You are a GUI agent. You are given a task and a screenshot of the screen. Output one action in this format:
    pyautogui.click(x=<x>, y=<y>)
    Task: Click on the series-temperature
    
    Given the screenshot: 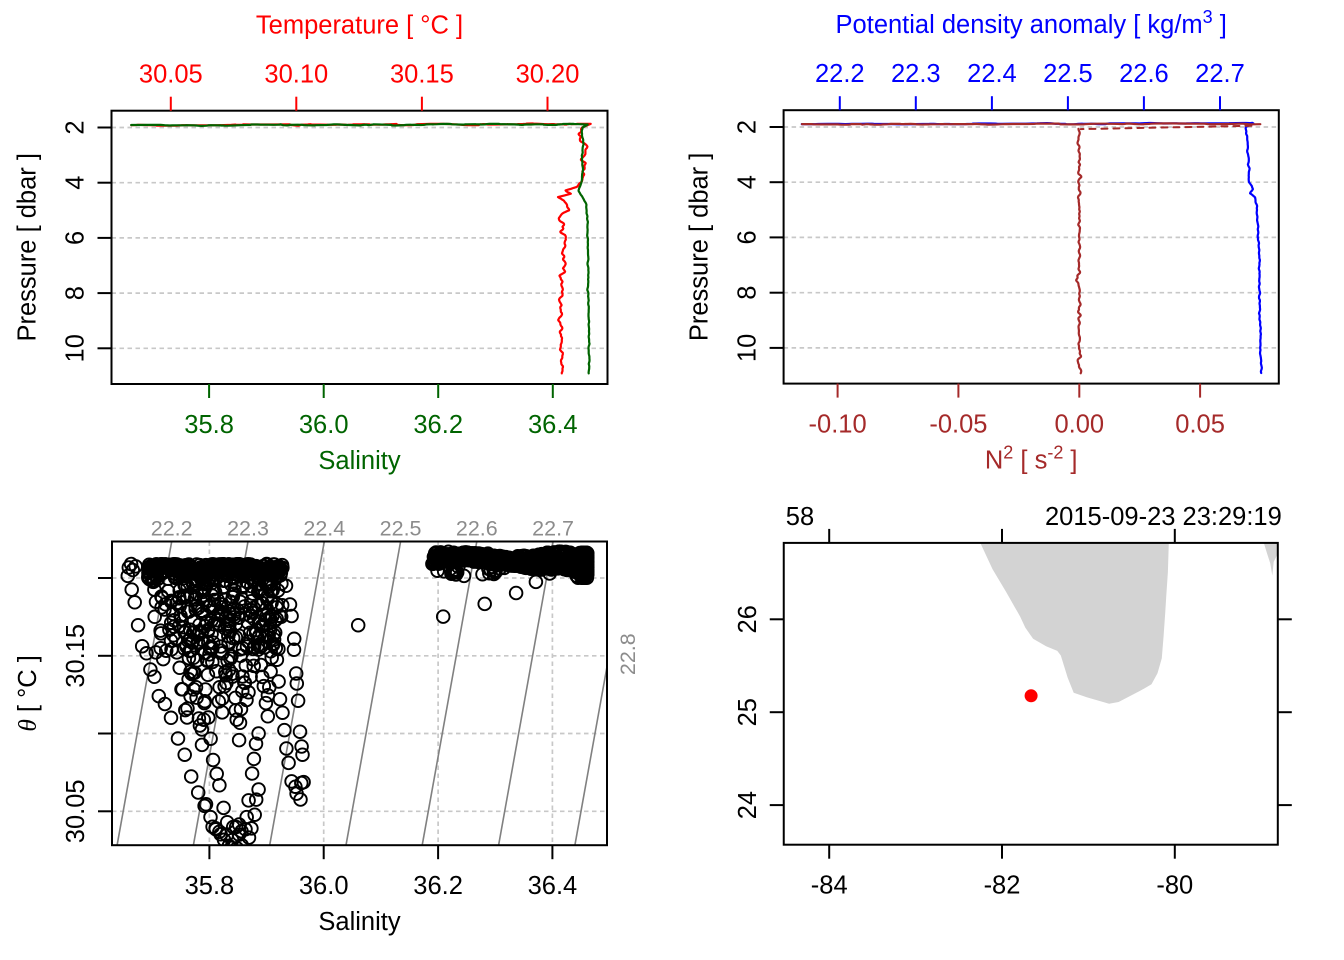 What is the action you would take?
    pyautogui.click(x=361, y=248)
    